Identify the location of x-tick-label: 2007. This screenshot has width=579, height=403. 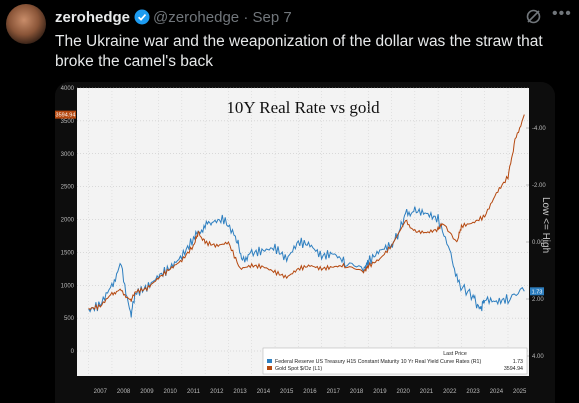
(101, 392).